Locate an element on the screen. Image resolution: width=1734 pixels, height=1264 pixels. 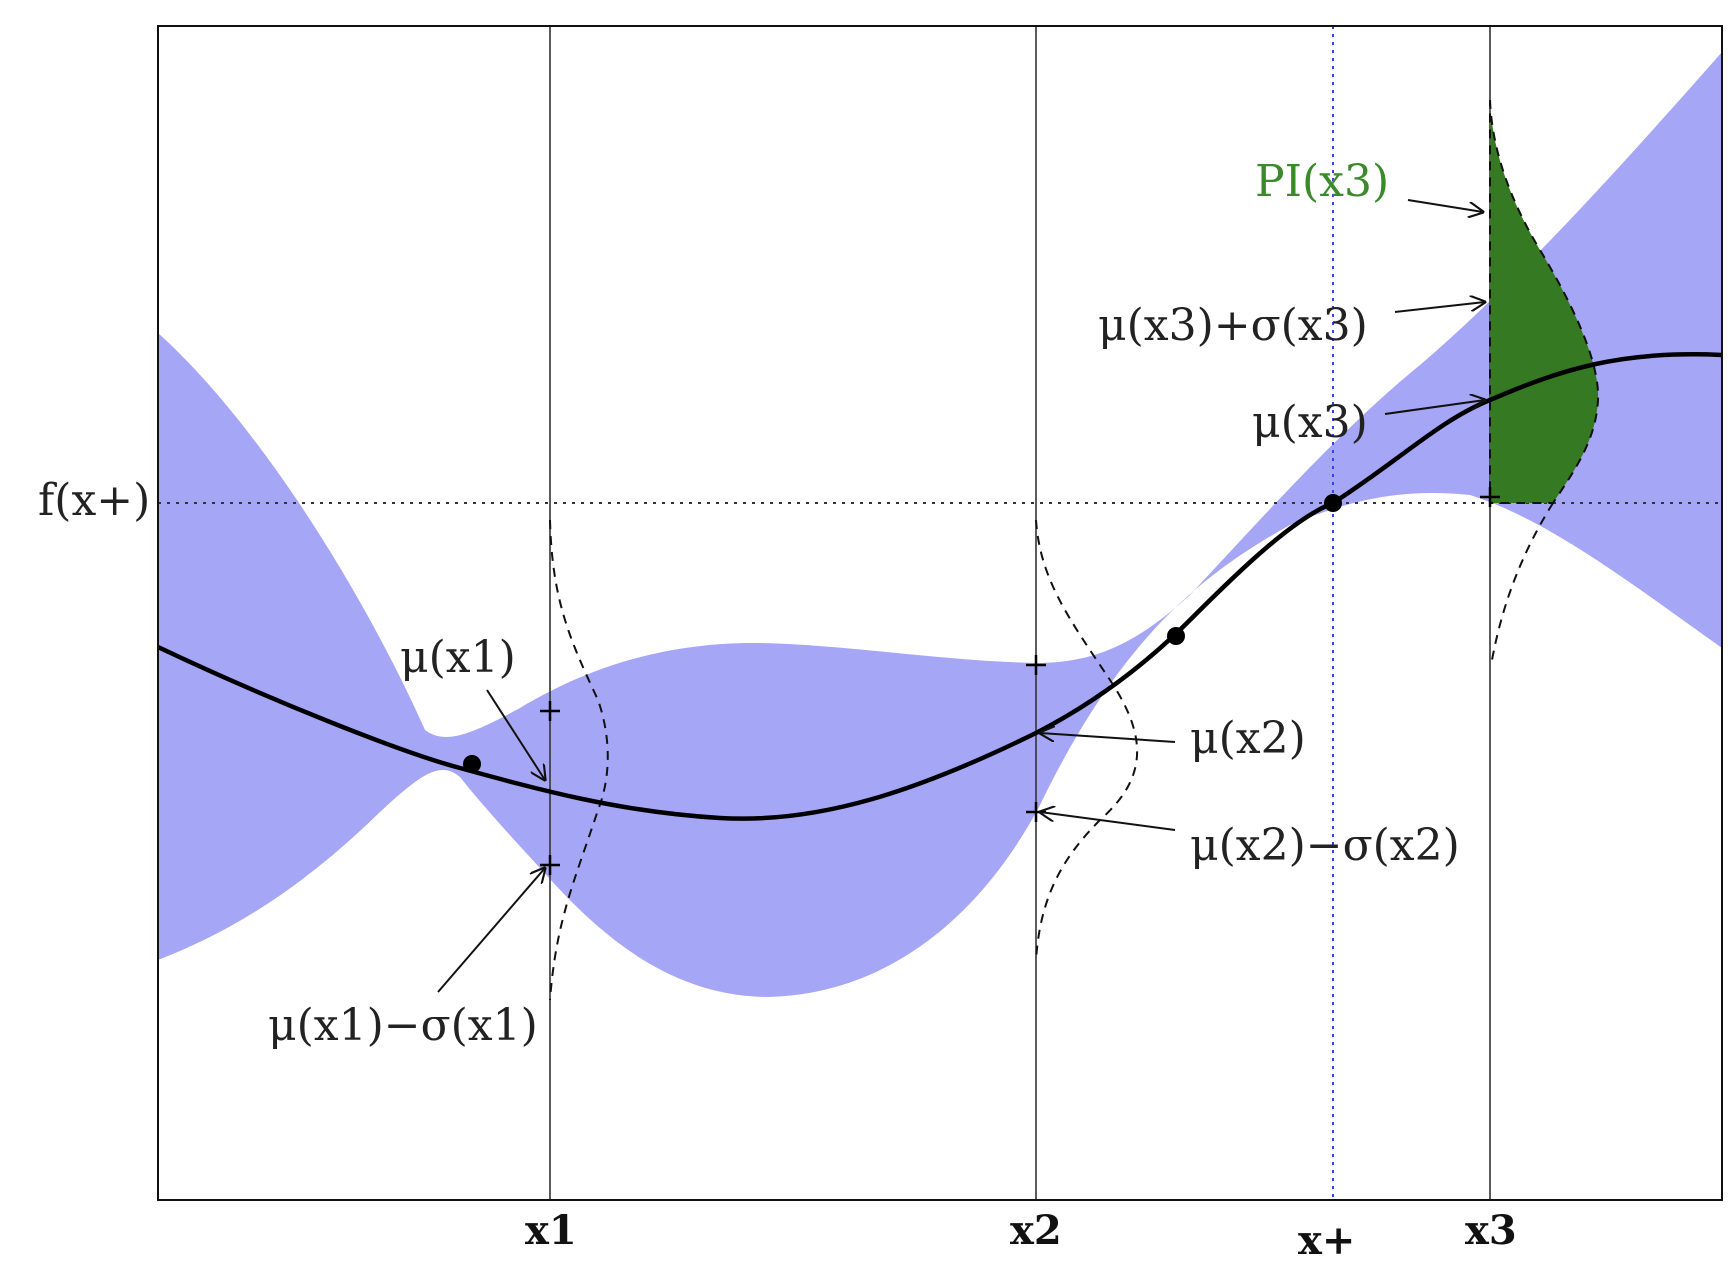
annotation-mu-x3-plus-sigma: μ(x3)+σ(x3) is located at coordinates (1233, 325).